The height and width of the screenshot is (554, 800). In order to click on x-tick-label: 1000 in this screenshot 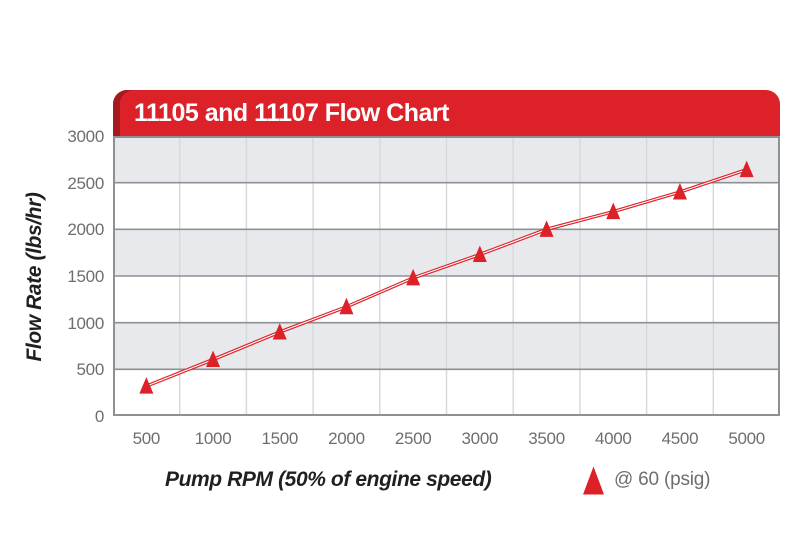, I will do `click(213, 438)`.